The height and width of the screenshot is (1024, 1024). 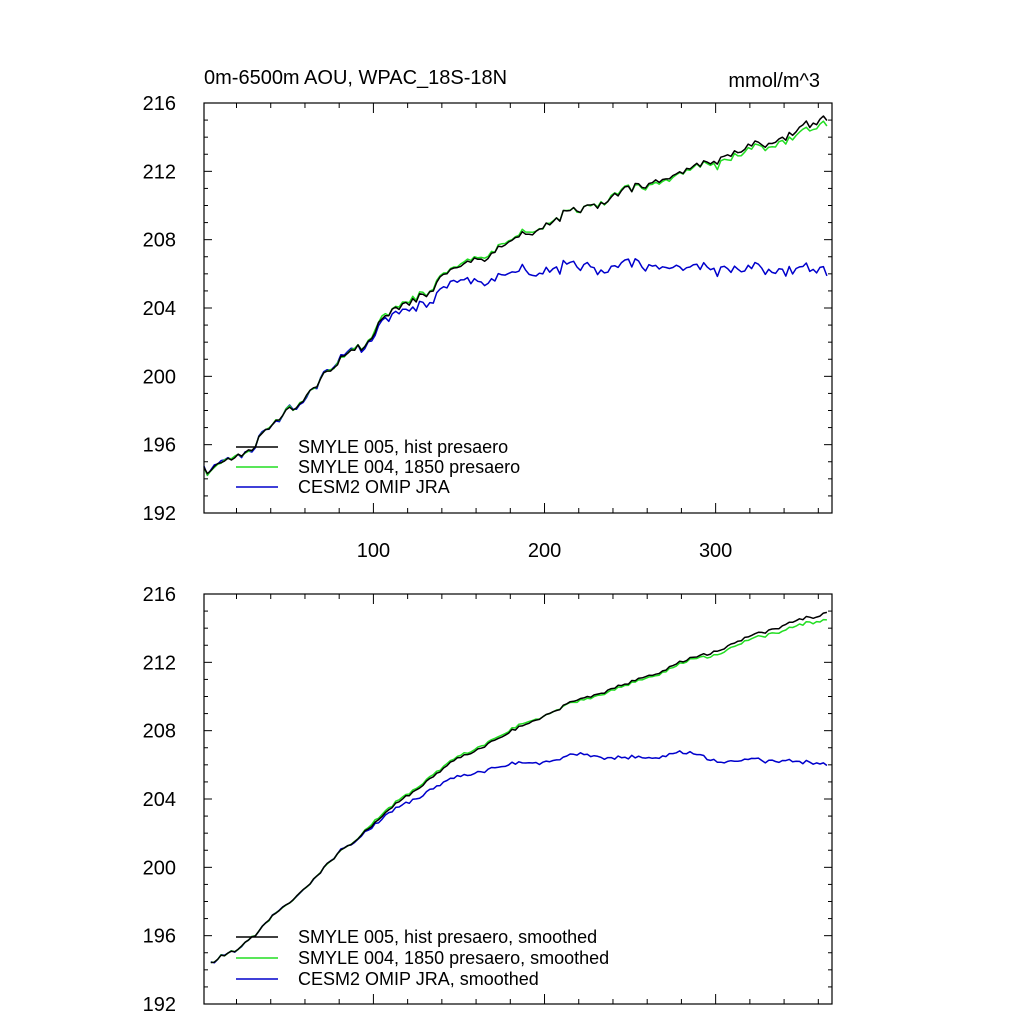 I want to click on top-panel-title: 0m-6500m AOU, WPAC_18S-18N, so click(x=355, y=78).